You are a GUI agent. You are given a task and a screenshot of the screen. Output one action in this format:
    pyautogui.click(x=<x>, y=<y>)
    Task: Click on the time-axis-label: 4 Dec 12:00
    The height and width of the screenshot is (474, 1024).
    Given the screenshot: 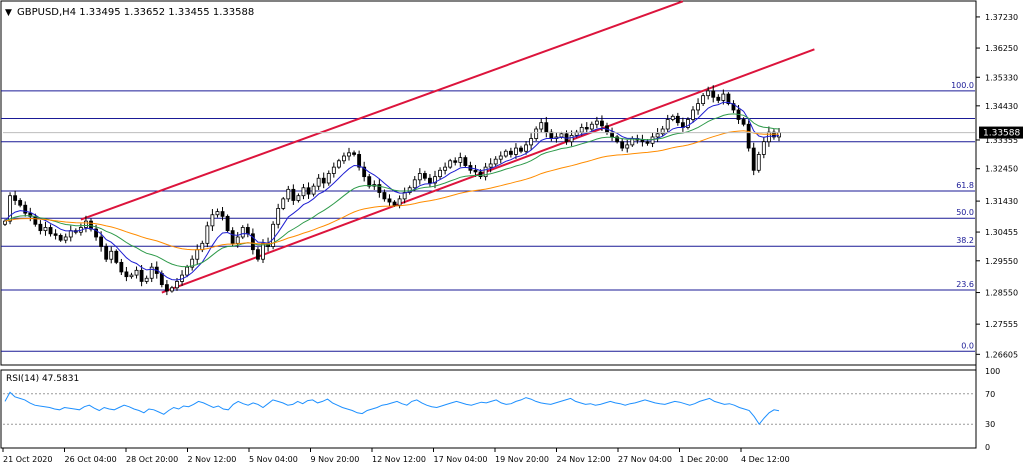 What is the action you would take?
    pyautogui.click(x=765, y=459)
    